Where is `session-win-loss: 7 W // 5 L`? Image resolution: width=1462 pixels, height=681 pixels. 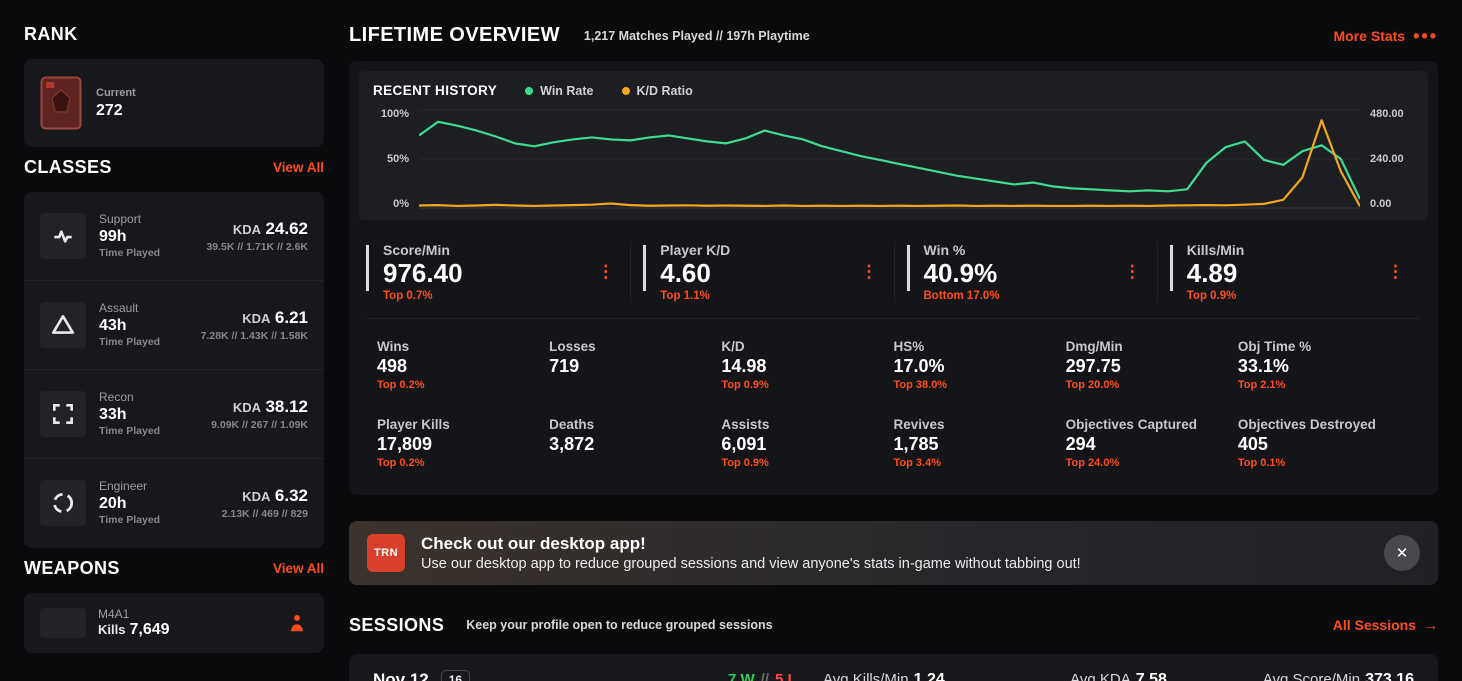
session-win-loss: 7 W // 5 L is located at coordinates (775, 676).